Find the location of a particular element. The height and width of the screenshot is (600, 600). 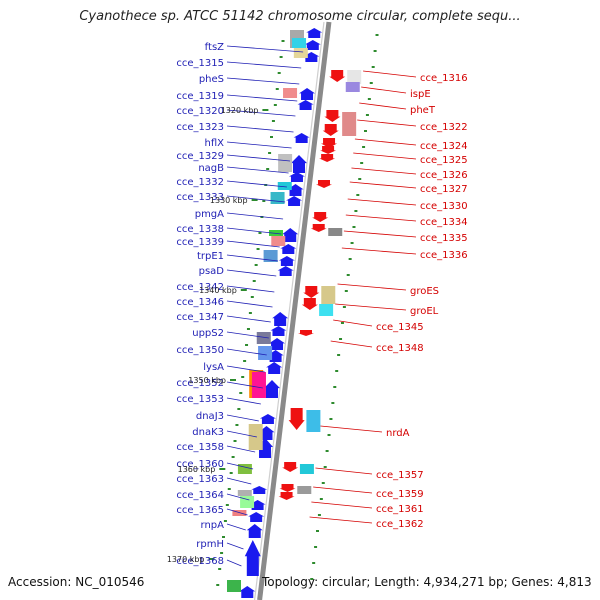

left-gene-label: rpmH is located at coordinates (210, 544).